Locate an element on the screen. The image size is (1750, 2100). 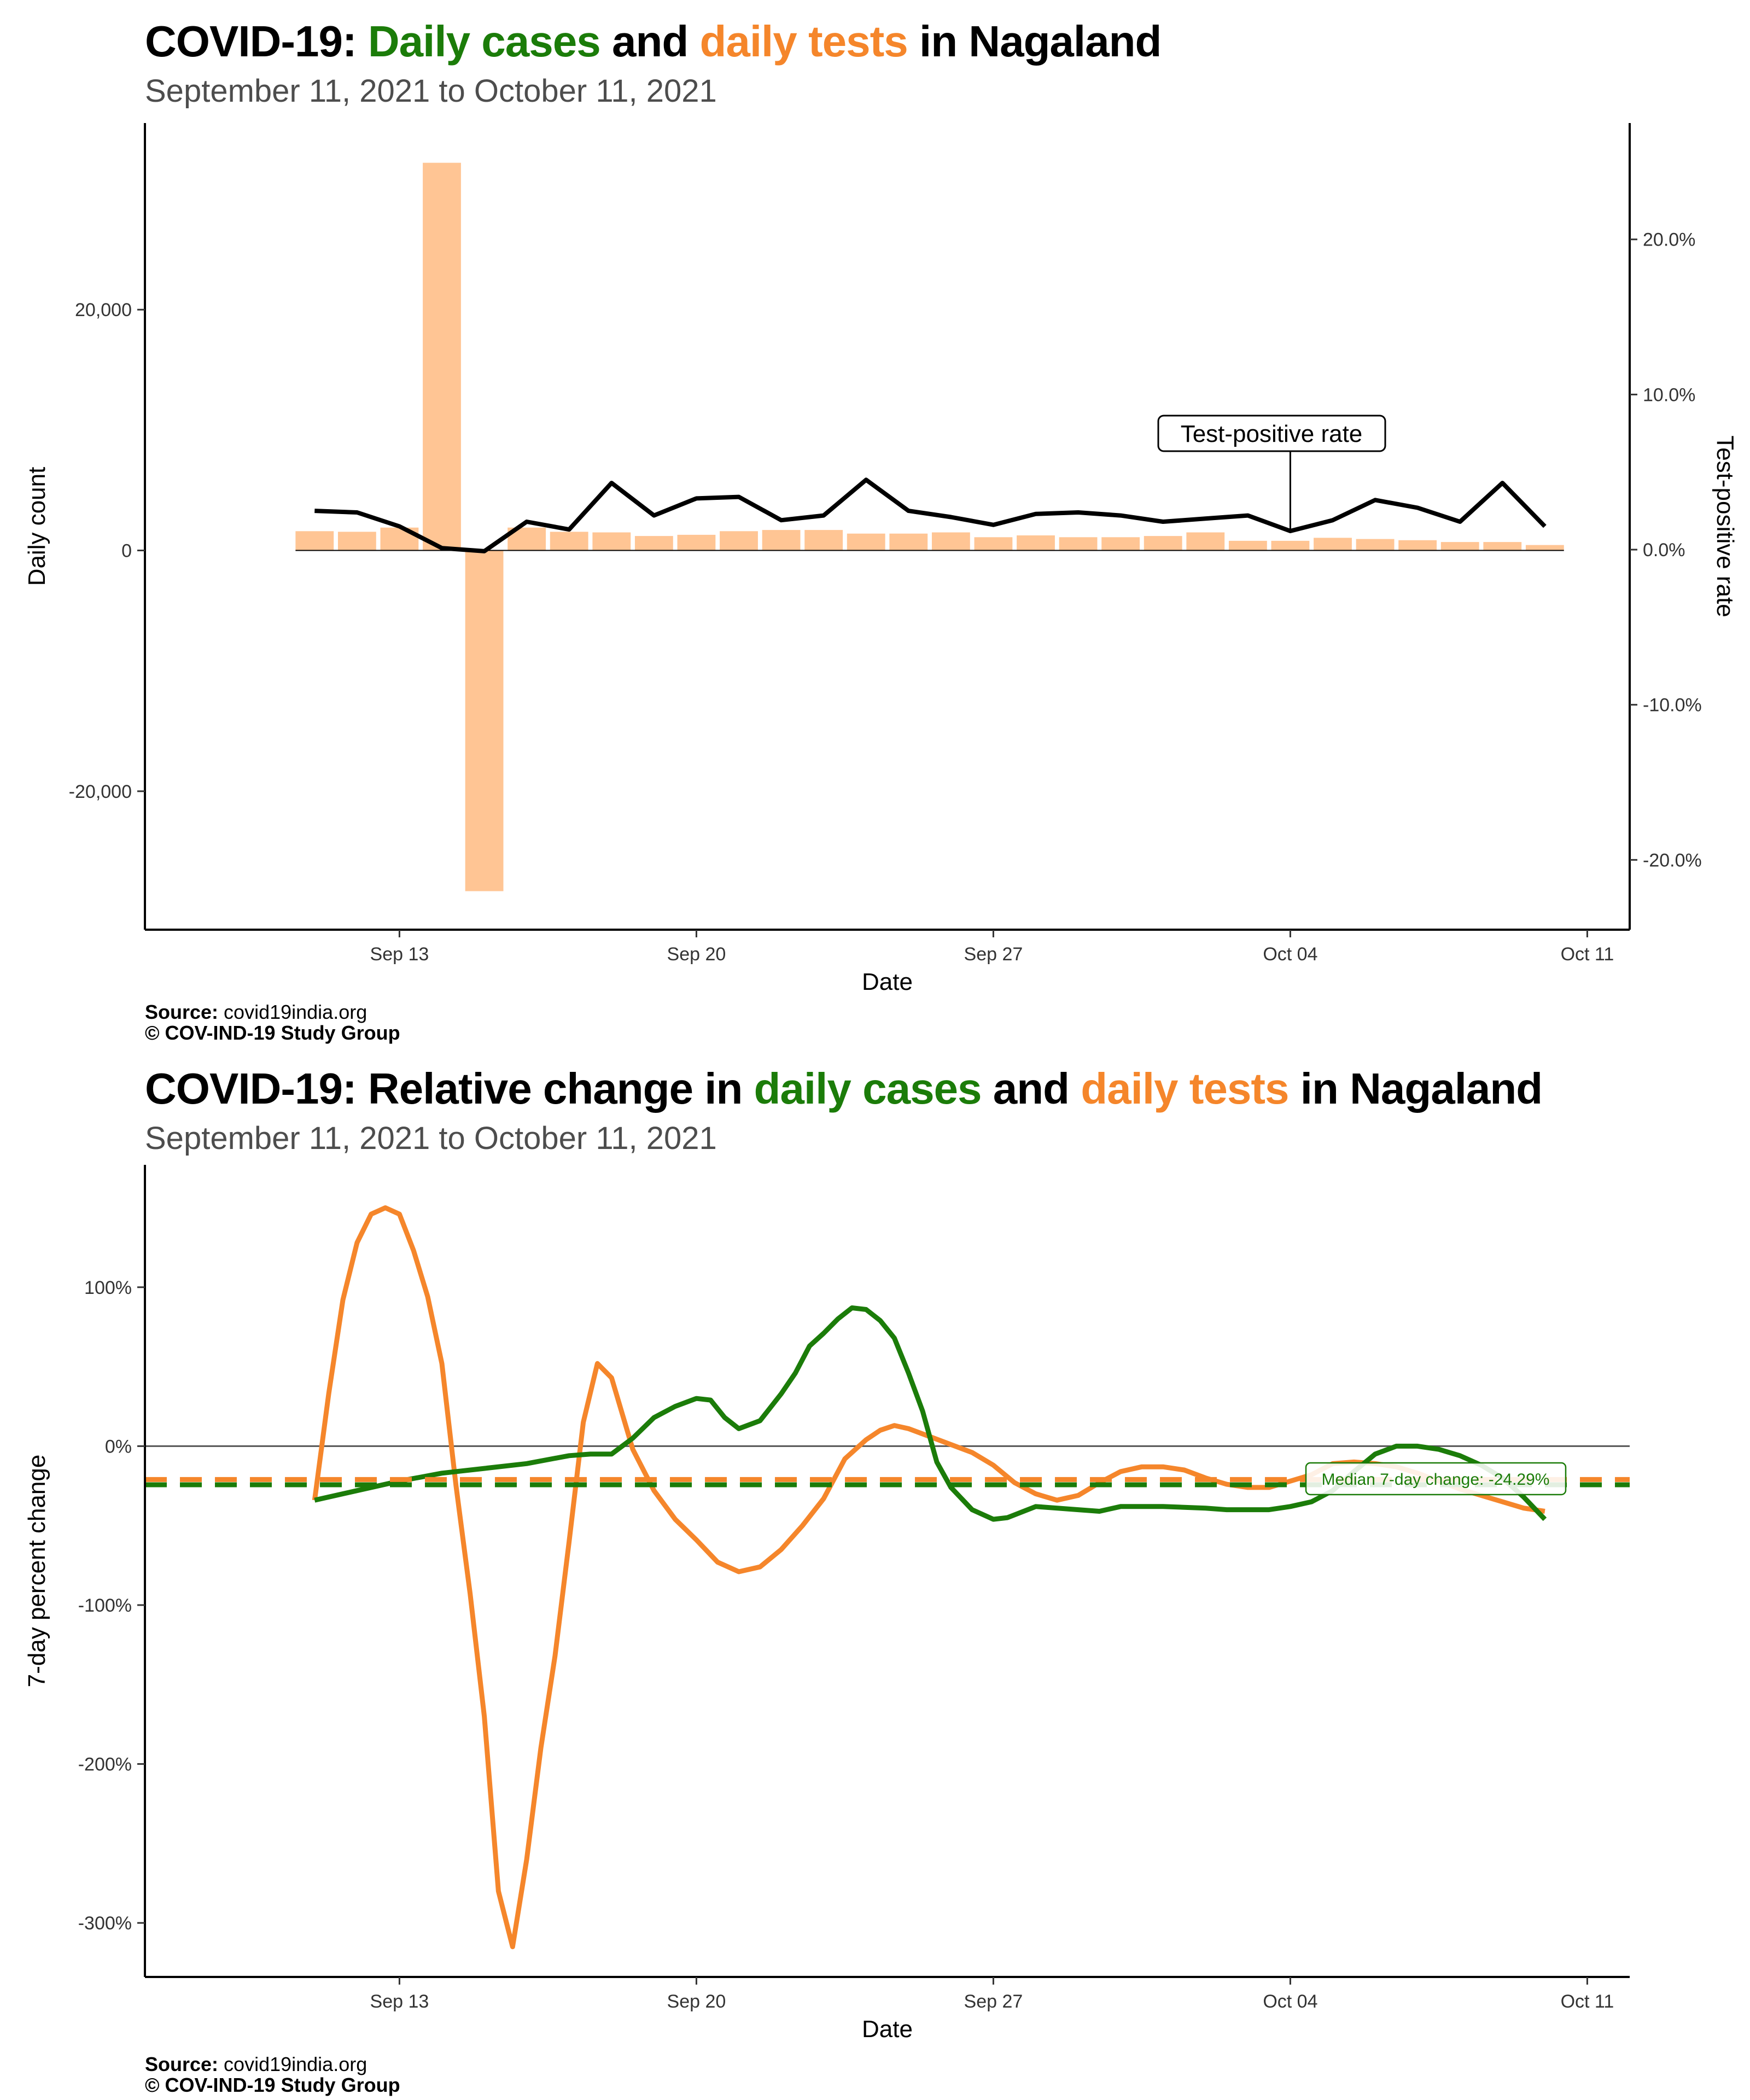
annotation-label: Test-positive rate is located at coordinates (1272, 434).